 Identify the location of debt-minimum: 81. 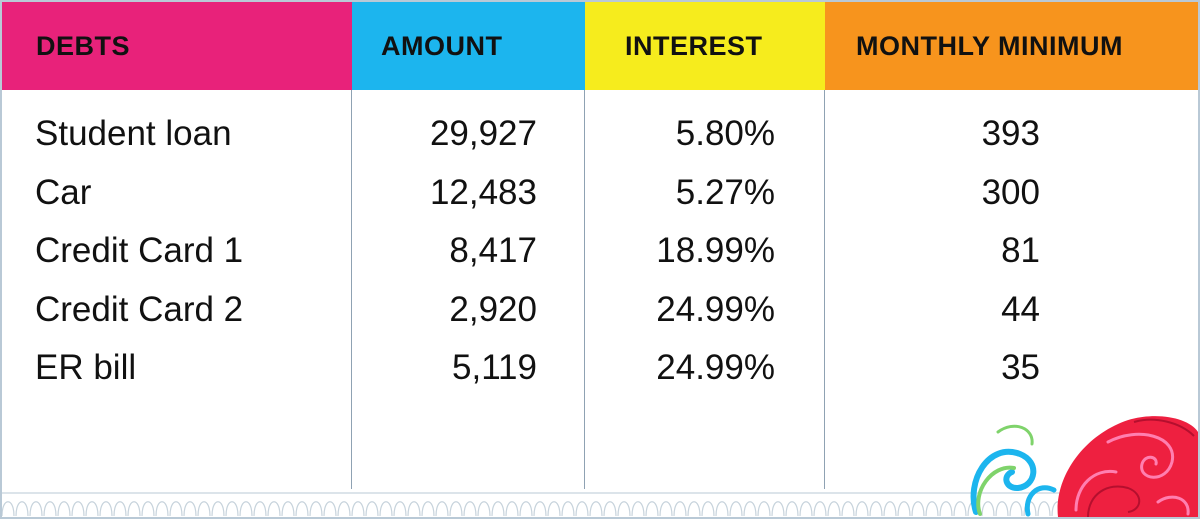
(1020, 250).